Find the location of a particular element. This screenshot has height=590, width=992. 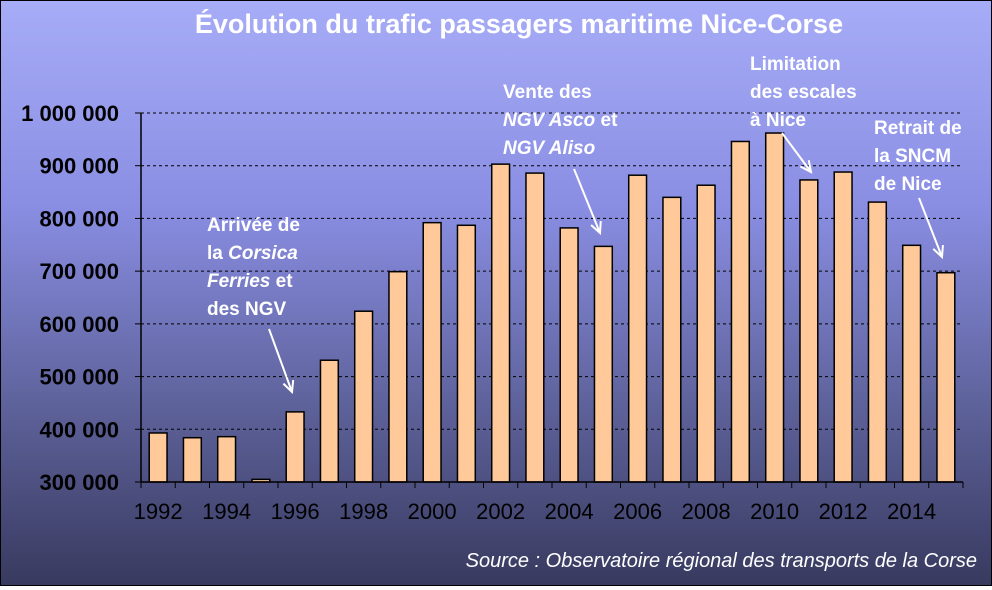

x-tick-label: 2006 is located at coordinates (637, 511).